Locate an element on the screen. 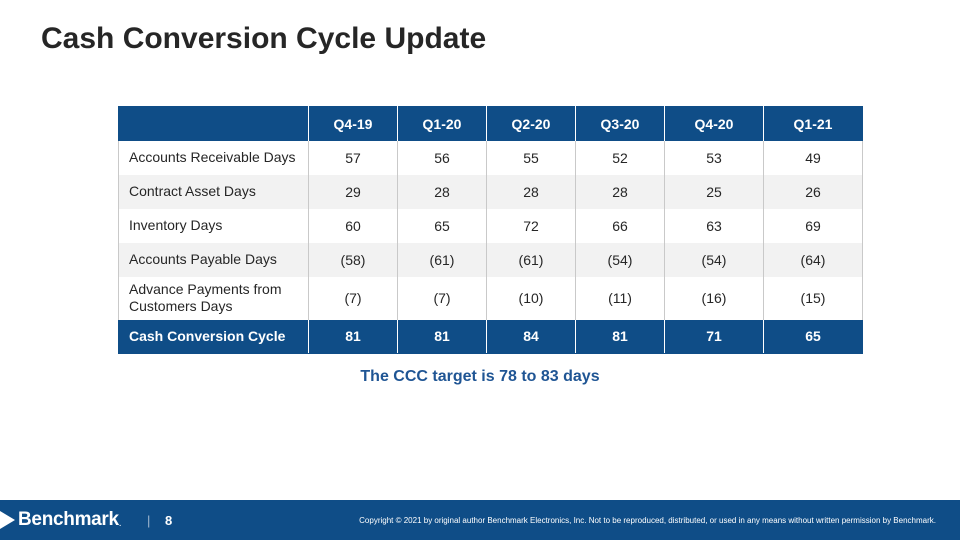 This screenshot has width=960, height=540. row-label: Contract Asset Days is located at coordinates (213, 191).